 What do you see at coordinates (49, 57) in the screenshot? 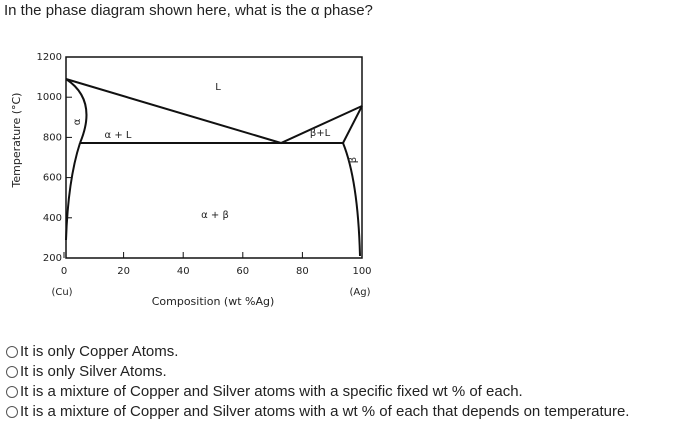
I see `y-tick-label: 1200` at bounding box center [49, 57].